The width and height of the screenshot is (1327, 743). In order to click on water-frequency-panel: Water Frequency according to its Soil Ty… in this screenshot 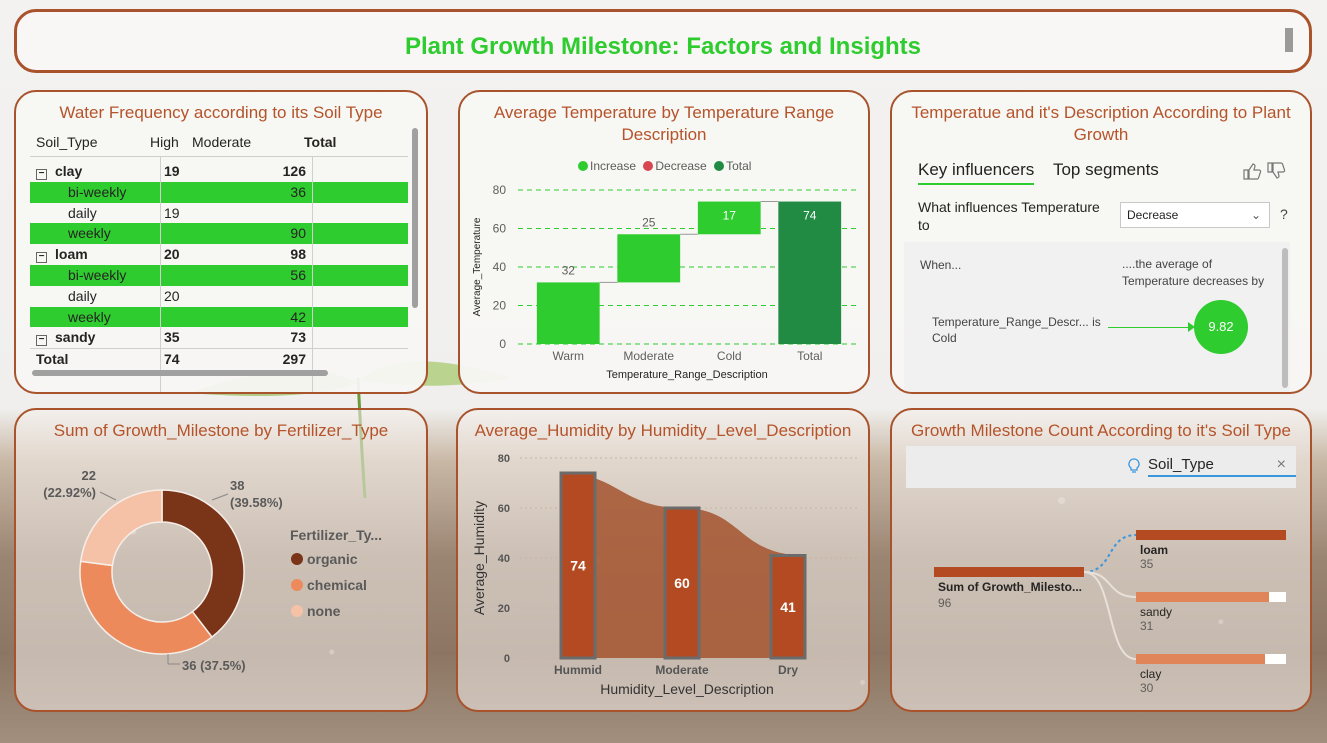, I will do `click(221, 242)`.